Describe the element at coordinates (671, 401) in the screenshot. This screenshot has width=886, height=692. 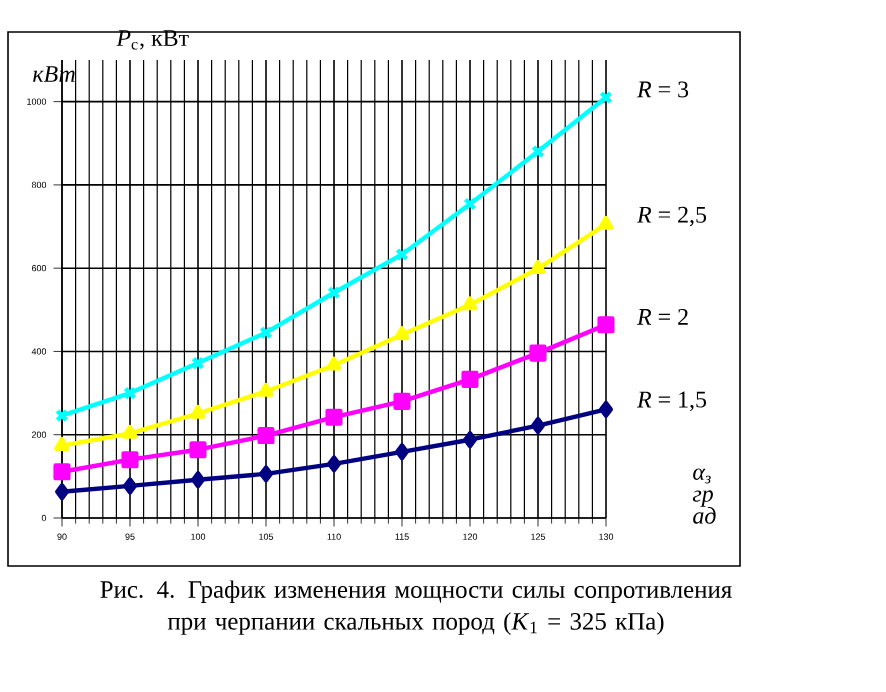
I see `series-label: R = 1,5` at that location.